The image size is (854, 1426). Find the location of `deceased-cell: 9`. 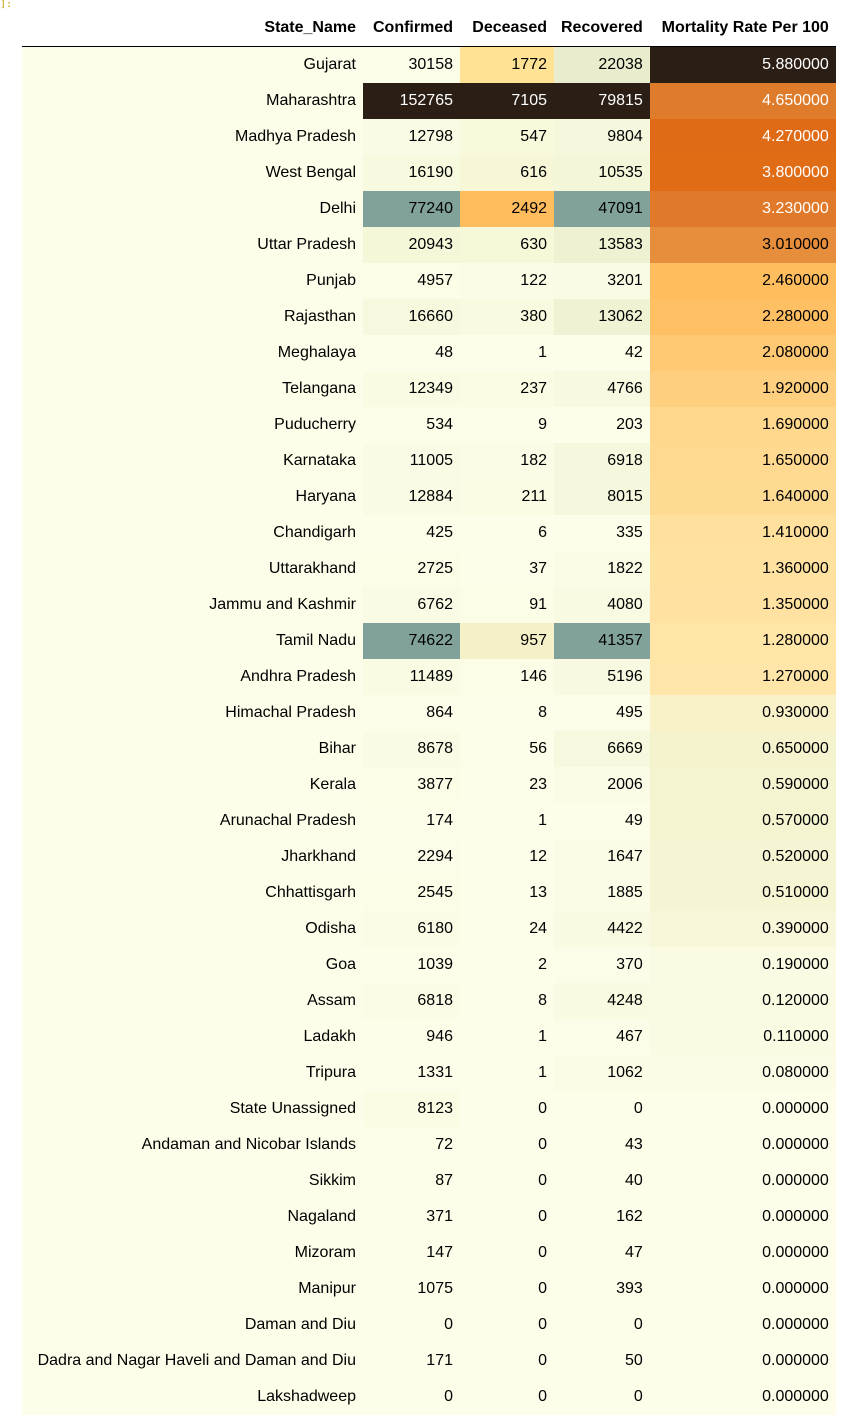

deceased-cell: 9 is located at coordinates (507, 425).